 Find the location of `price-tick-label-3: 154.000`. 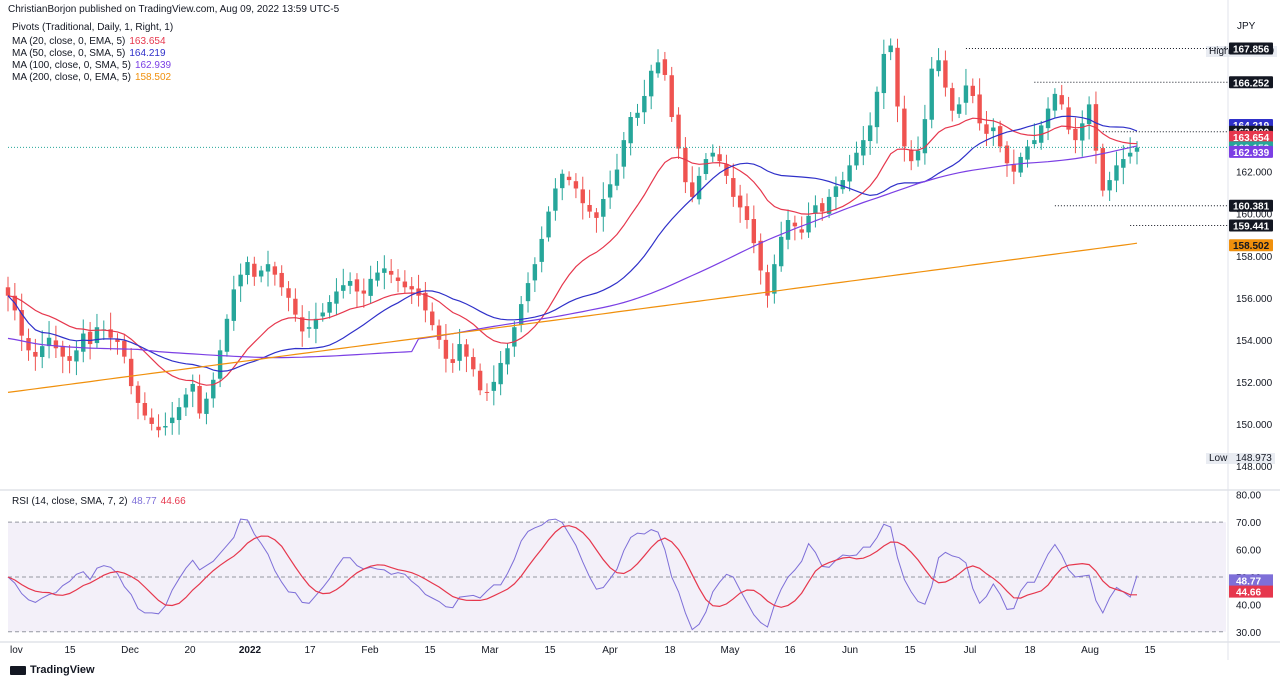

price-tick-label-3: 154.000 is located at coordinates (1254, 341).